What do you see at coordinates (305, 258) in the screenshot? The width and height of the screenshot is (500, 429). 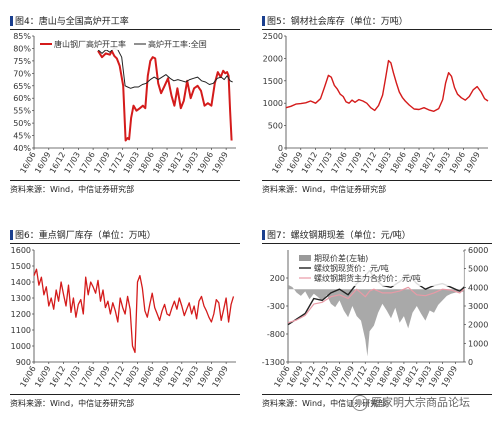 I see `legend-swatch` at bounding box center [305, 258].